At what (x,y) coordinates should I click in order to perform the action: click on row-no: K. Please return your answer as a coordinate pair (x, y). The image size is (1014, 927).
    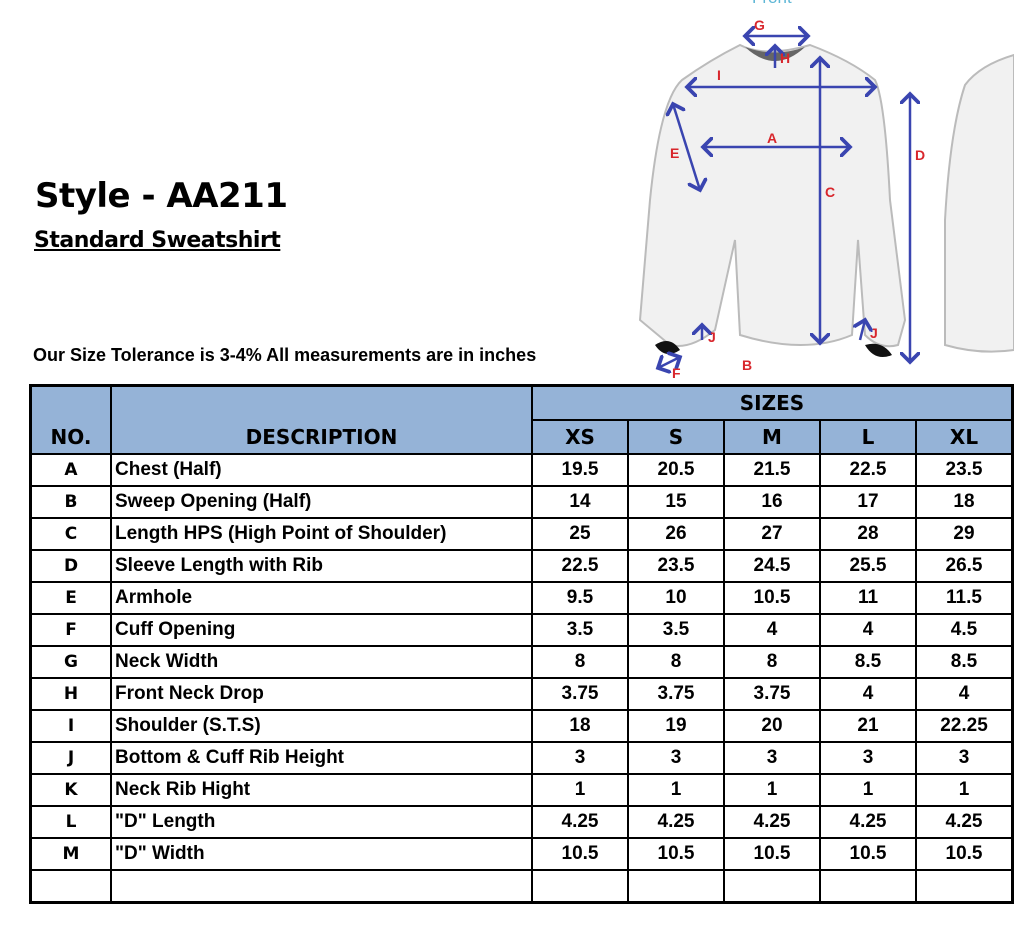
    Looking at the image, I should click on (70, 789).